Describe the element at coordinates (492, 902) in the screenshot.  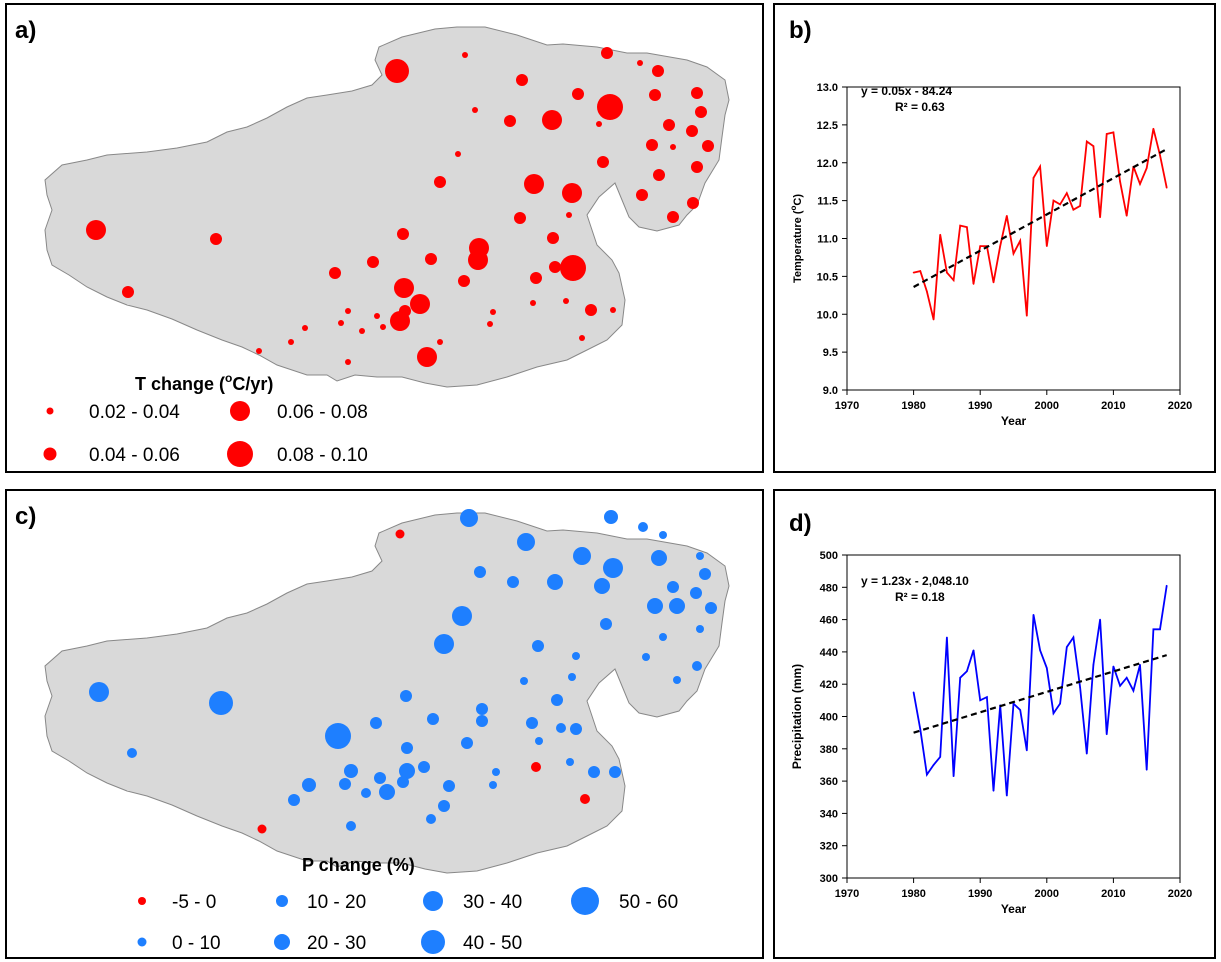
I see `legend-label-30-40: 30 - 40` at that location.